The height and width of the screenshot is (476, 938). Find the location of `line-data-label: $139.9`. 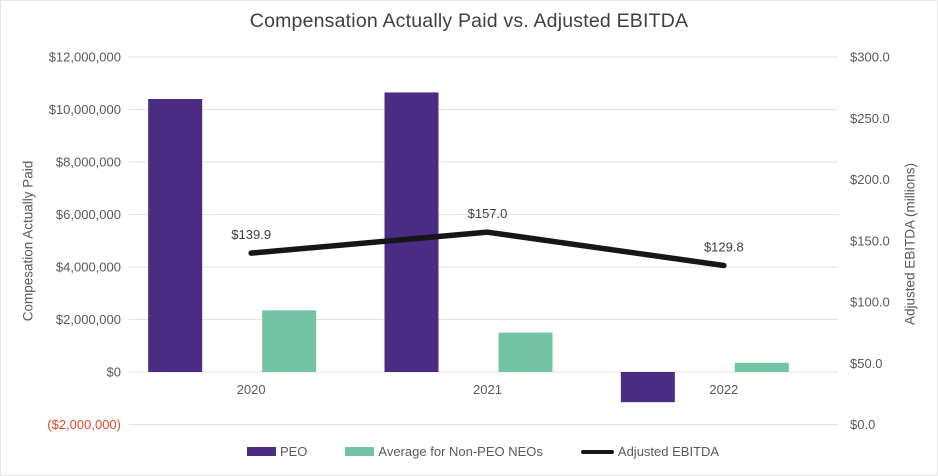

line-data-label: $139.9 is located at coordinates (251, 234).